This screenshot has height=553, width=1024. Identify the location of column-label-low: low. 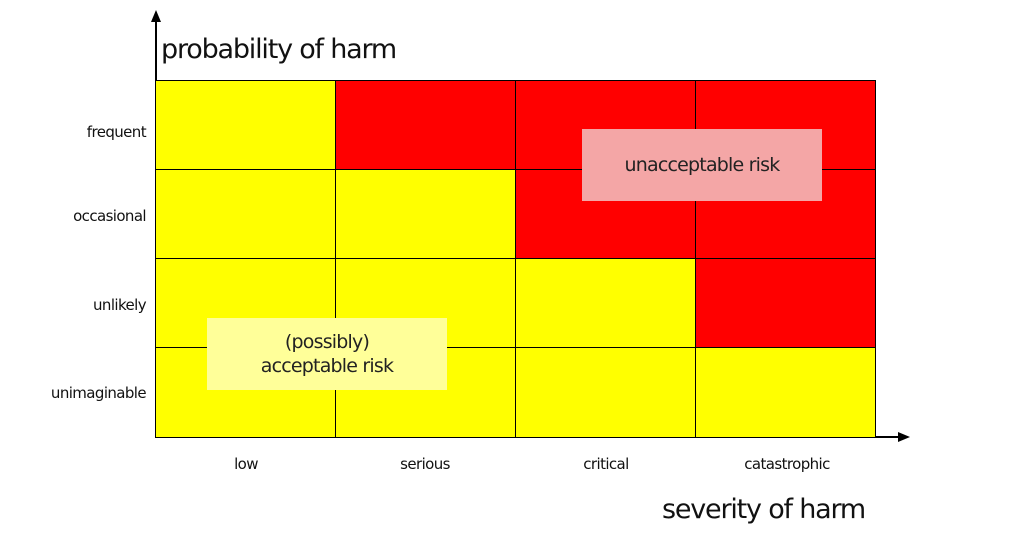
(246, 464).